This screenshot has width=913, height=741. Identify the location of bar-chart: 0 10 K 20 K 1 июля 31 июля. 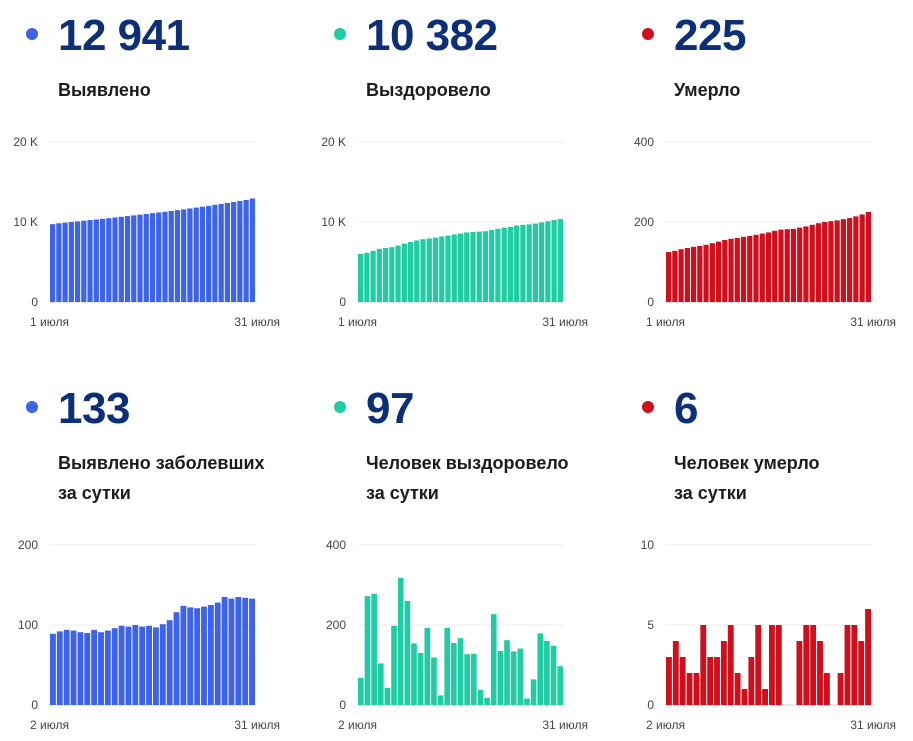
(146, 232).